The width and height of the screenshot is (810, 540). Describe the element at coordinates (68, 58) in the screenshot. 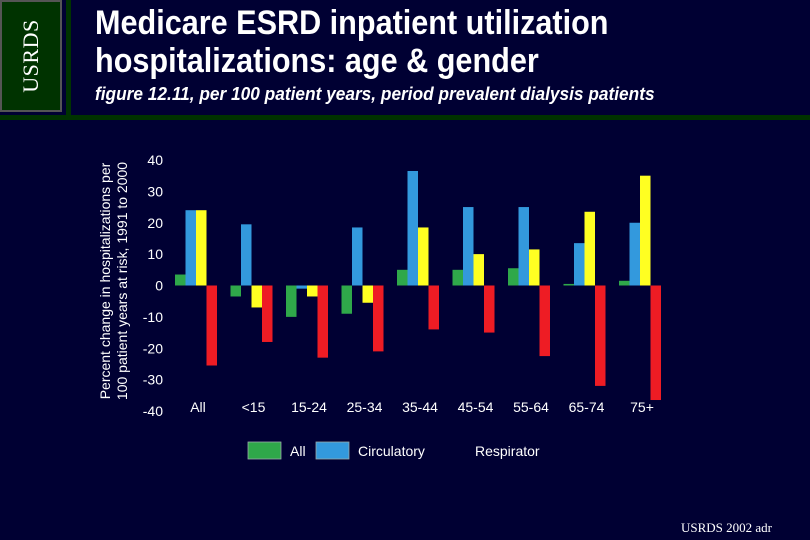

I see `header-stripe` at that location.